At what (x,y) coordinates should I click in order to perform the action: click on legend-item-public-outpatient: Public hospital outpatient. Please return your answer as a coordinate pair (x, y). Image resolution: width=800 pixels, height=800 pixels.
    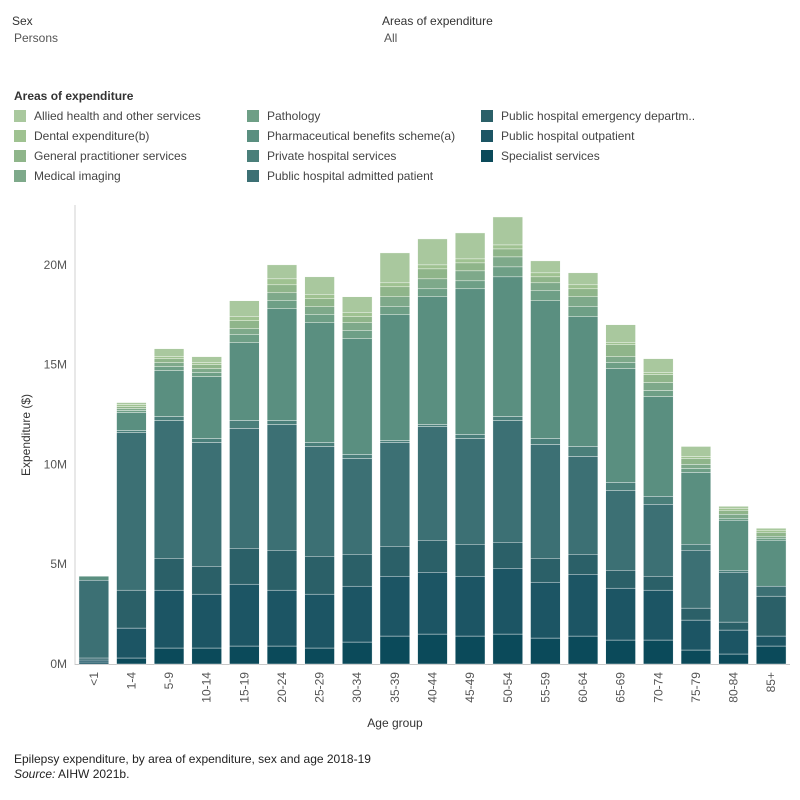
    Looking at the image, I should click on (588, 136).